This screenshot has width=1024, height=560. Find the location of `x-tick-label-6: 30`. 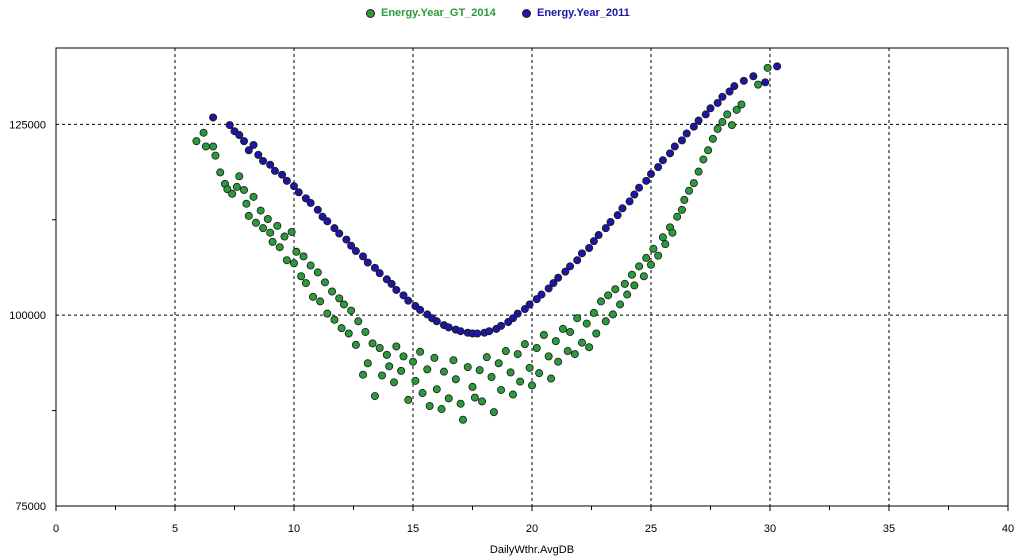

x-tick-label-6: 30 is located at coordinates (770, 529).